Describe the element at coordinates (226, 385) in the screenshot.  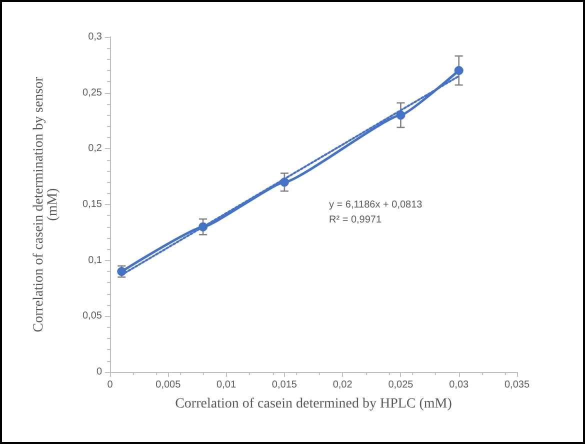
I see `x-tick-label: 0,01` at that location.